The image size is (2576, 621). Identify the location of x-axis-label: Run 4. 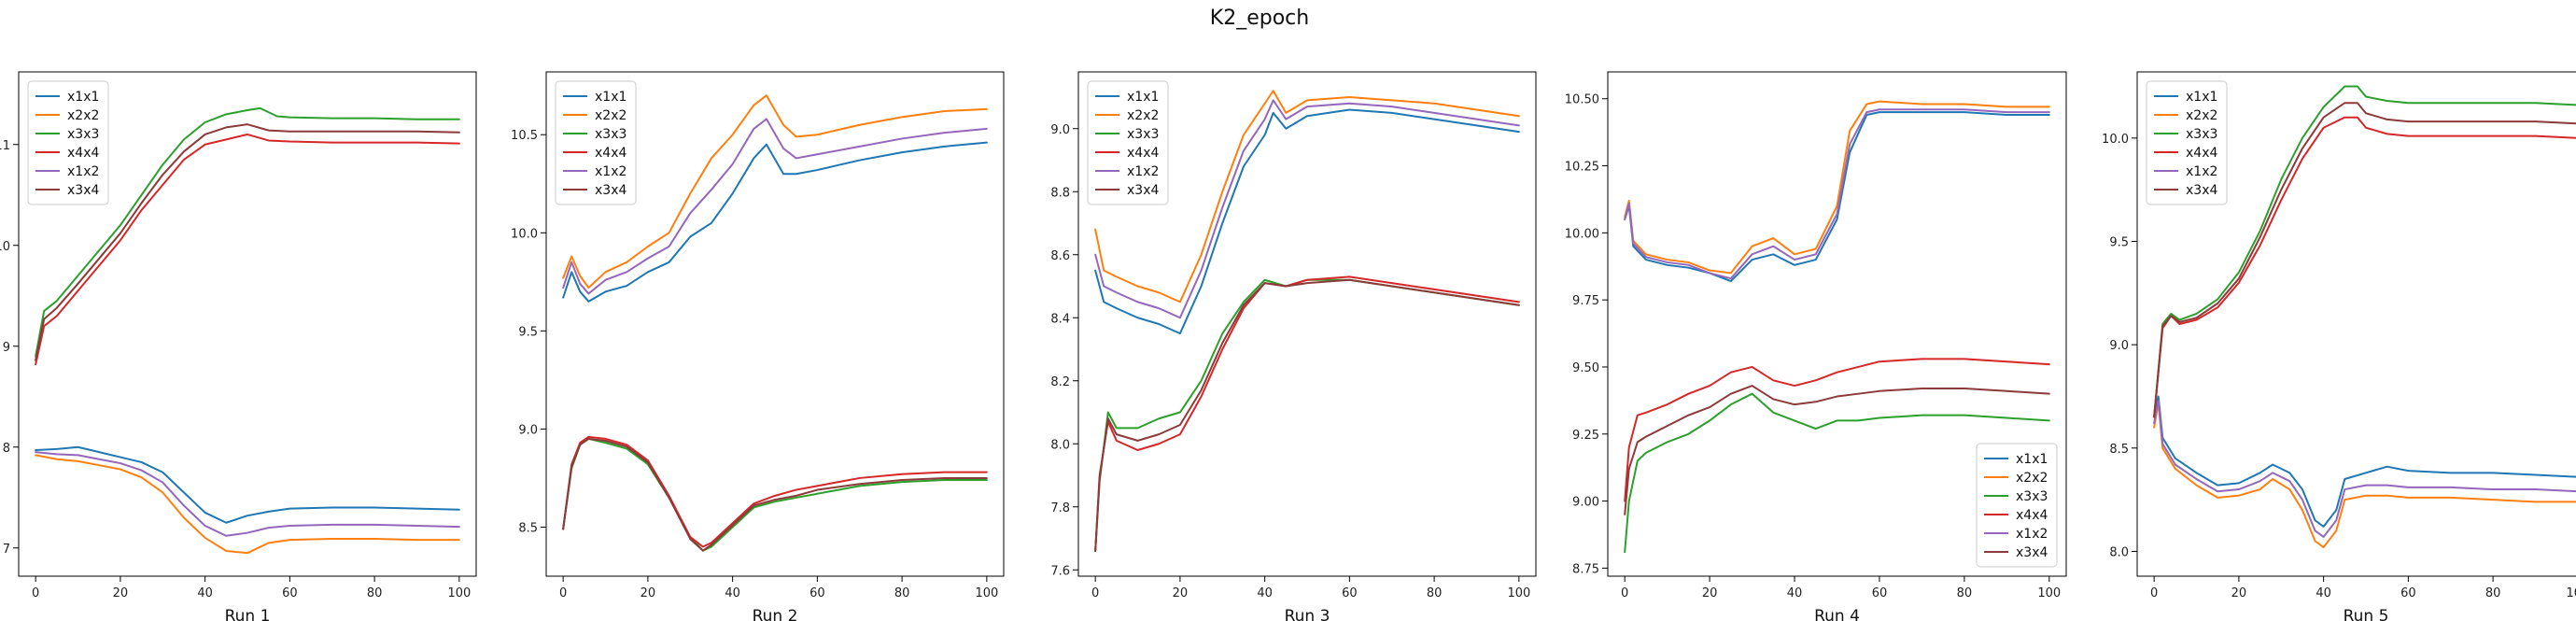
(1837, 614).